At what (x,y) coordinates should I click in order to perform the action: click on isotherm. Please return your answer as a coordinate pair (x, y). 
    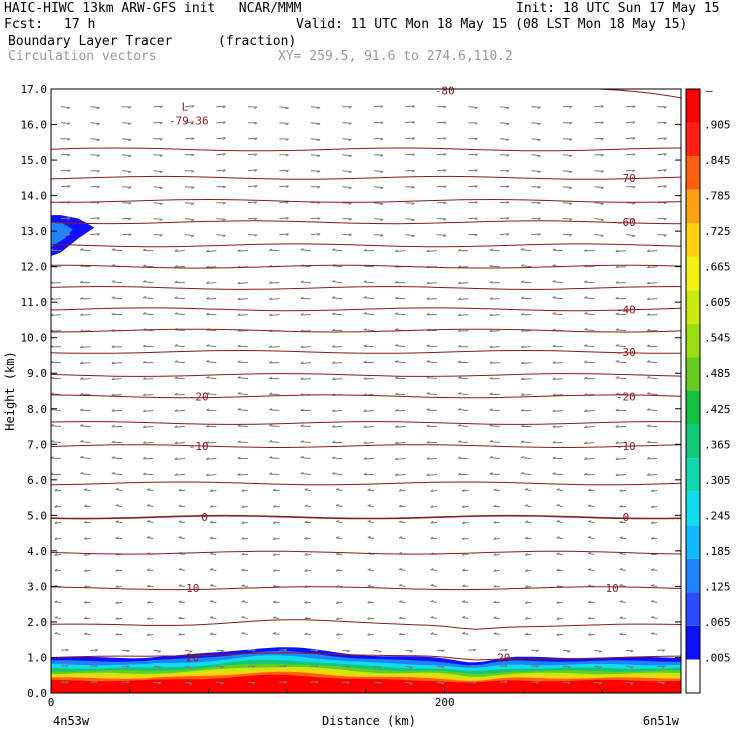
    Looking at the image, I should click on (366, 552).